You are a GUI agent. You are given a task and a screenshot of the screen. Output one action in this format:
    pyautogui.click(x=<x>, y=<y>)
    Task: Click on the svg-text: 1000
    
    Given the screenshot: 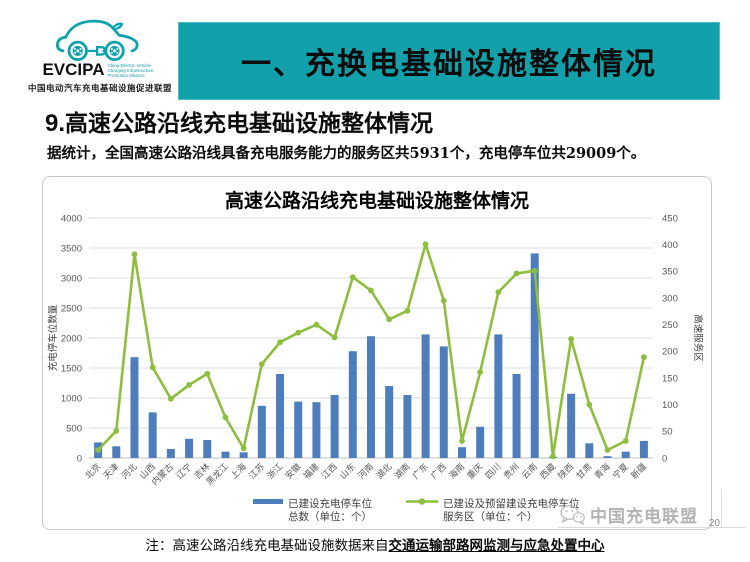 What is the action you would take?
    pyautogui.click(x=71, y=398)
    